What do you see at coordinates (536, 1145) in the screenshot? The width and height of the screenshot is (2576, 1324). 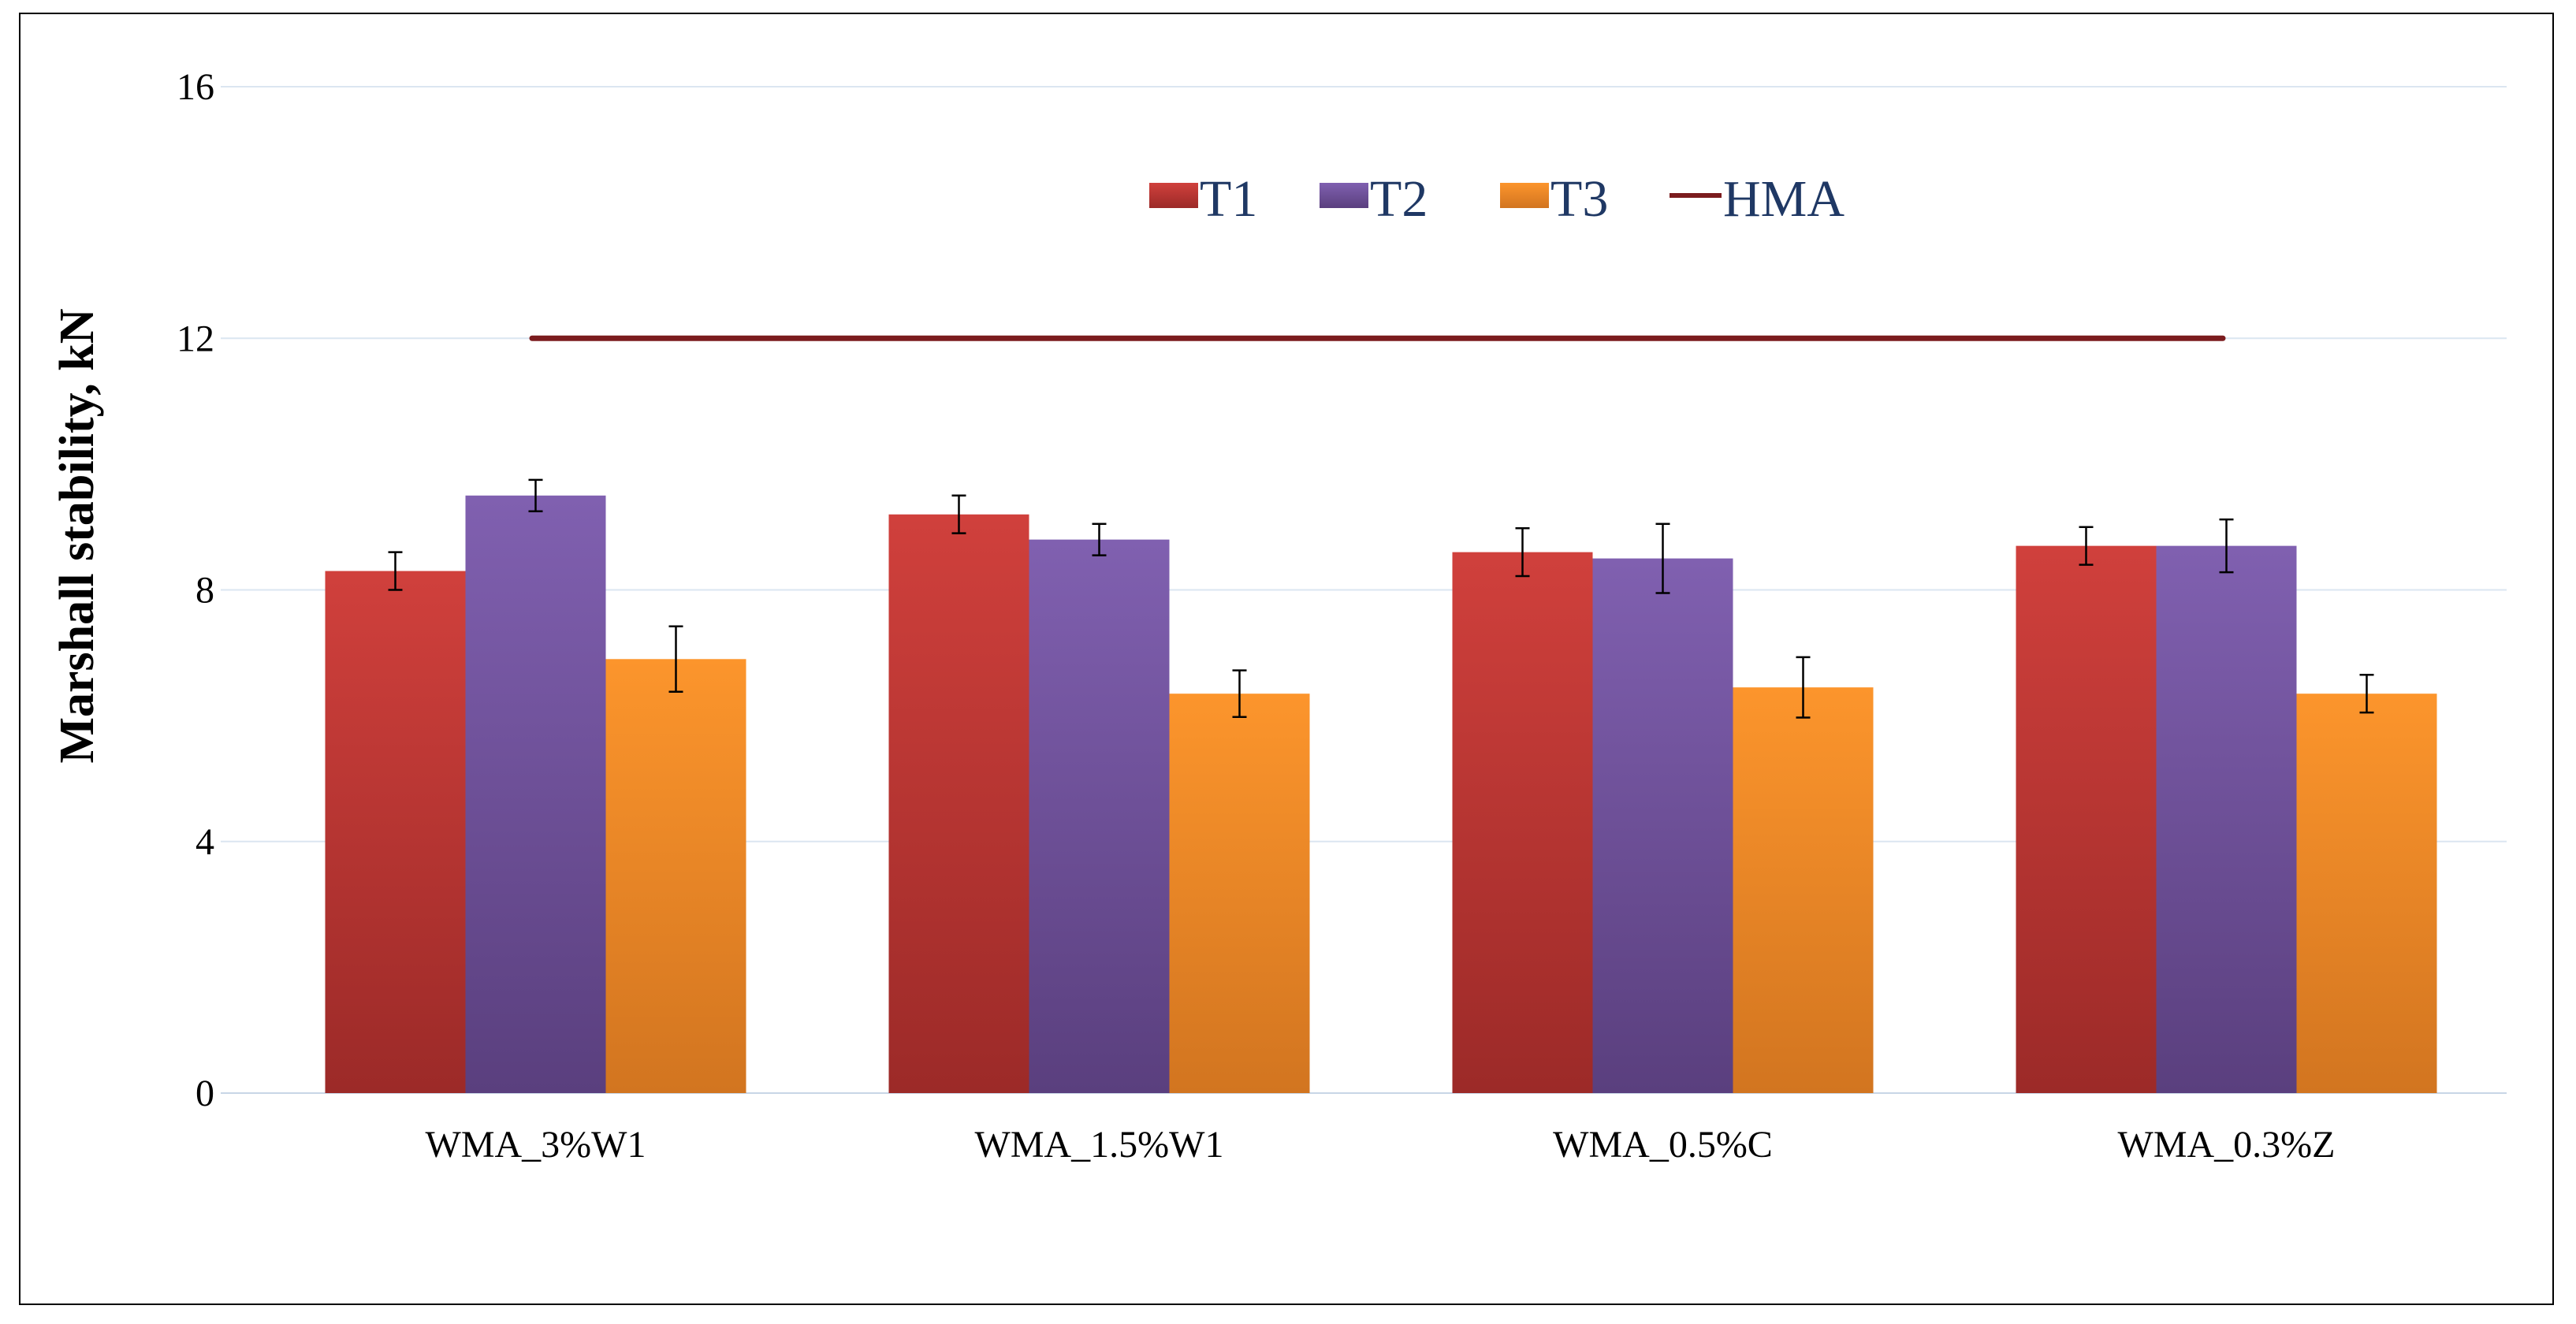 I see `category-label: WMA_3%W1` at bounding box center [536, 1145].